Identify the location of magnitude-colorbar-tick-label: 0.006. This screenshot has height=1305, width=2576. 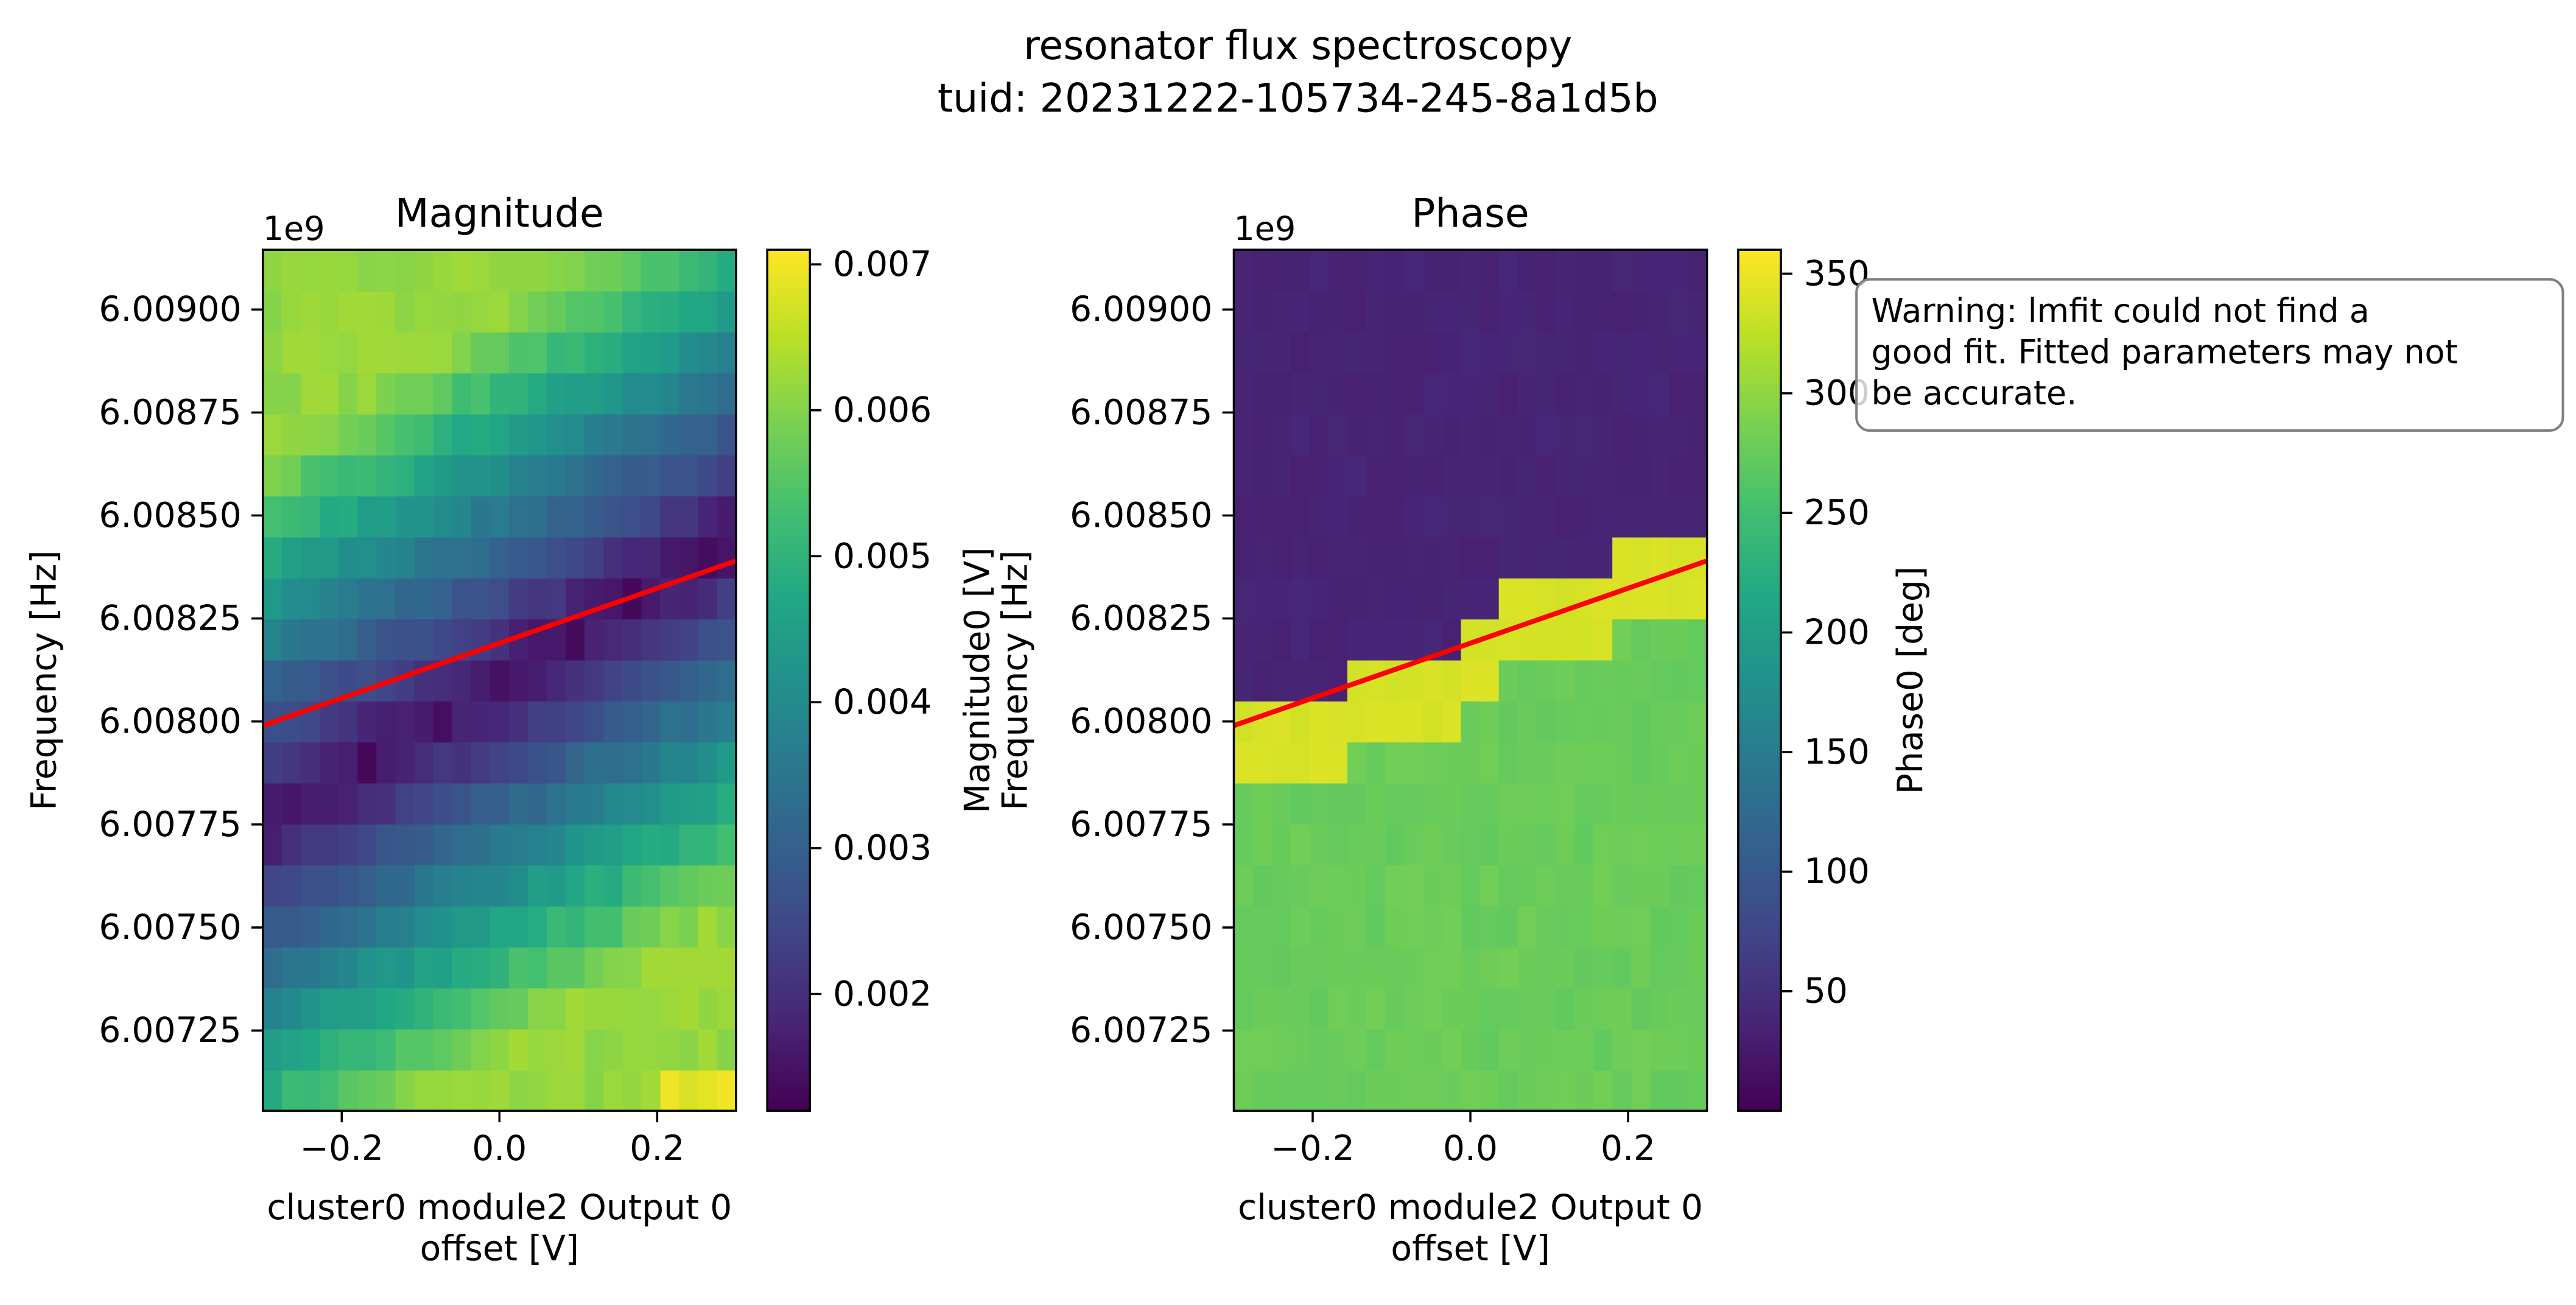
(882, 410).